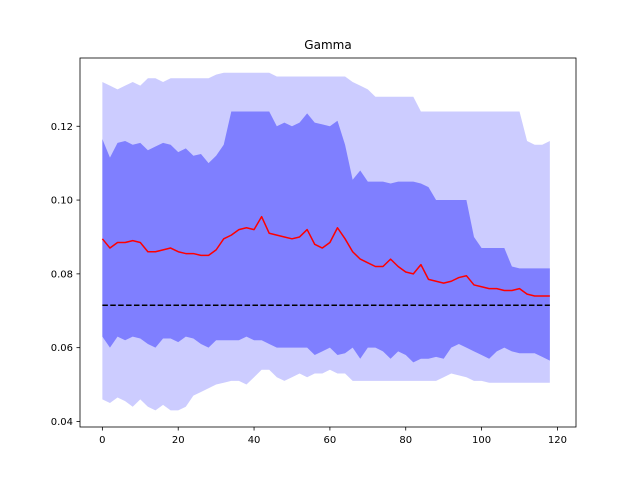  I want to click on y-tick-label: 0.04, so click(62, 422).